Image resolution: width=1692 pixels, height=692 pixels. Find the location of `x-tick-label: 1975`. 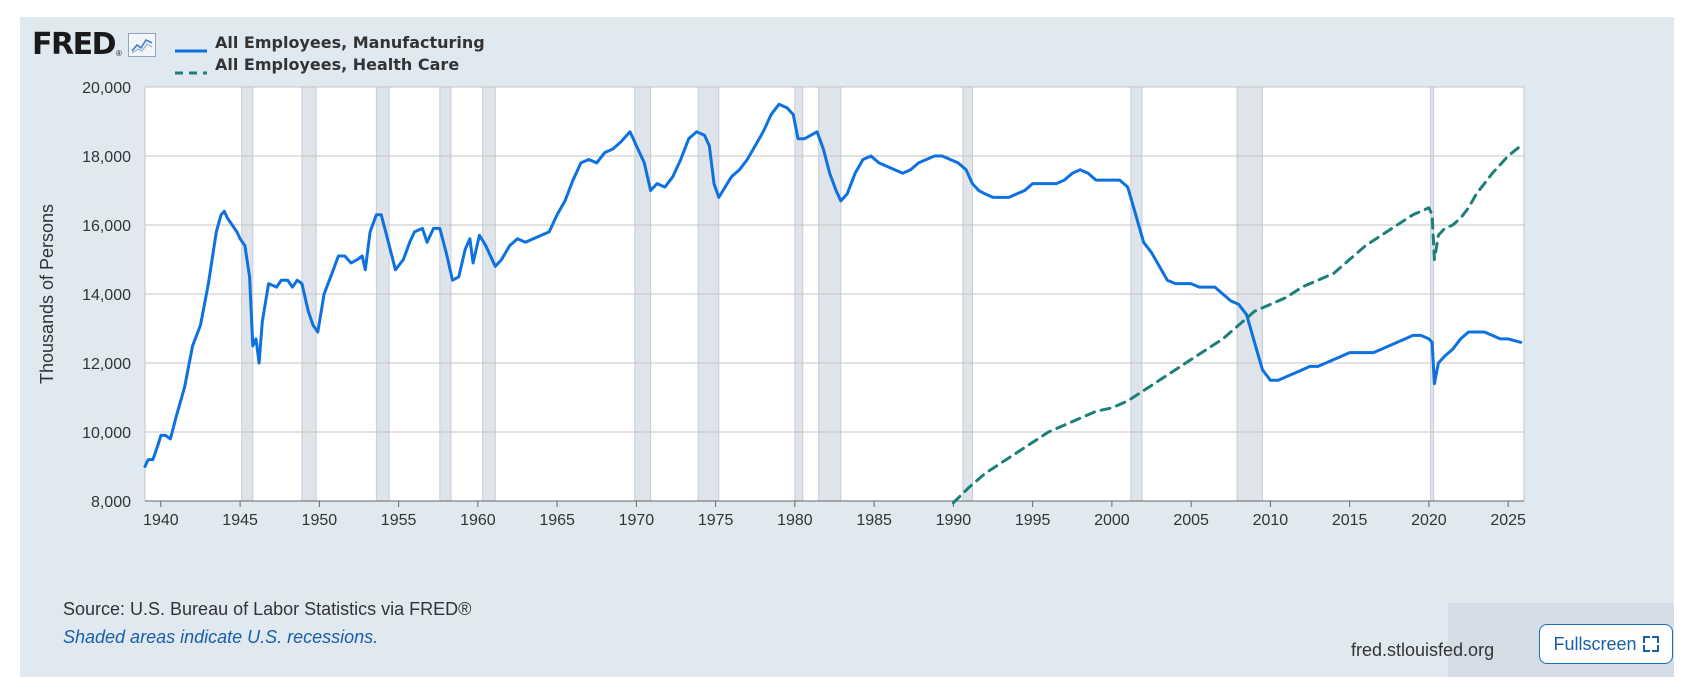

x-tick-label: 1975 is located at coordinates (716, 520).